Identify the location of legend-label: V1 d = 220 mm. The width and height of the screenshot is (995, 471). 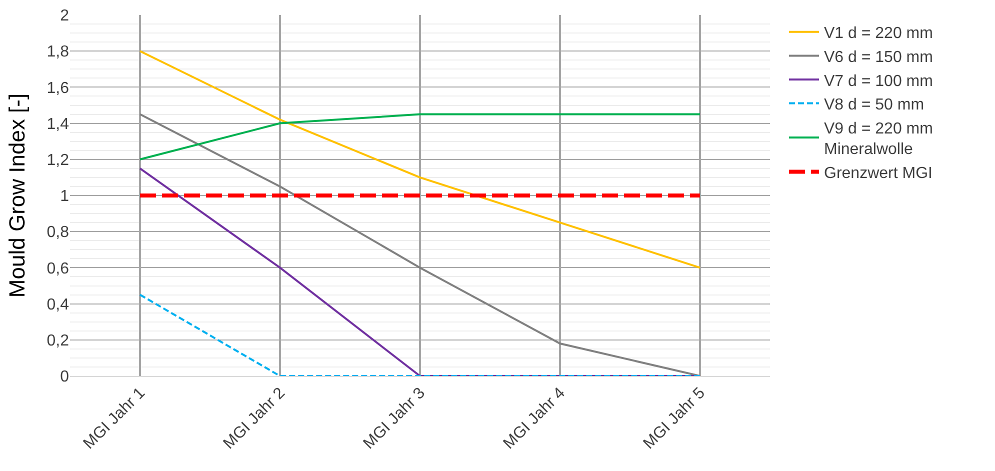
(878, 33).